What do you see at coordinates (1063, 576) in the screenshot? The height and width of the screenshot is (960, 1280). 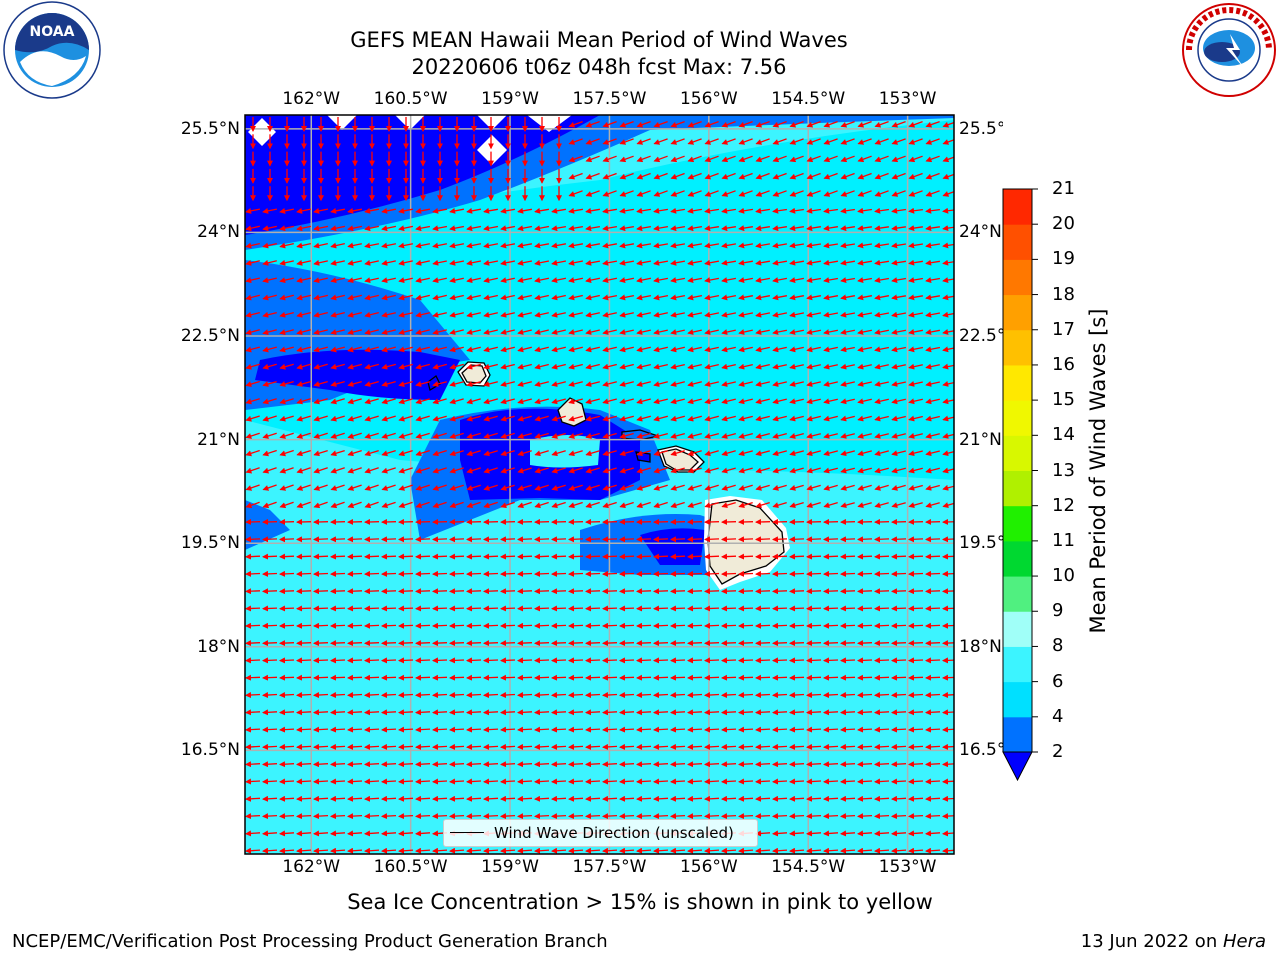 I see `colorbar-tick-label: 10` at bounding box center [1063, 576].